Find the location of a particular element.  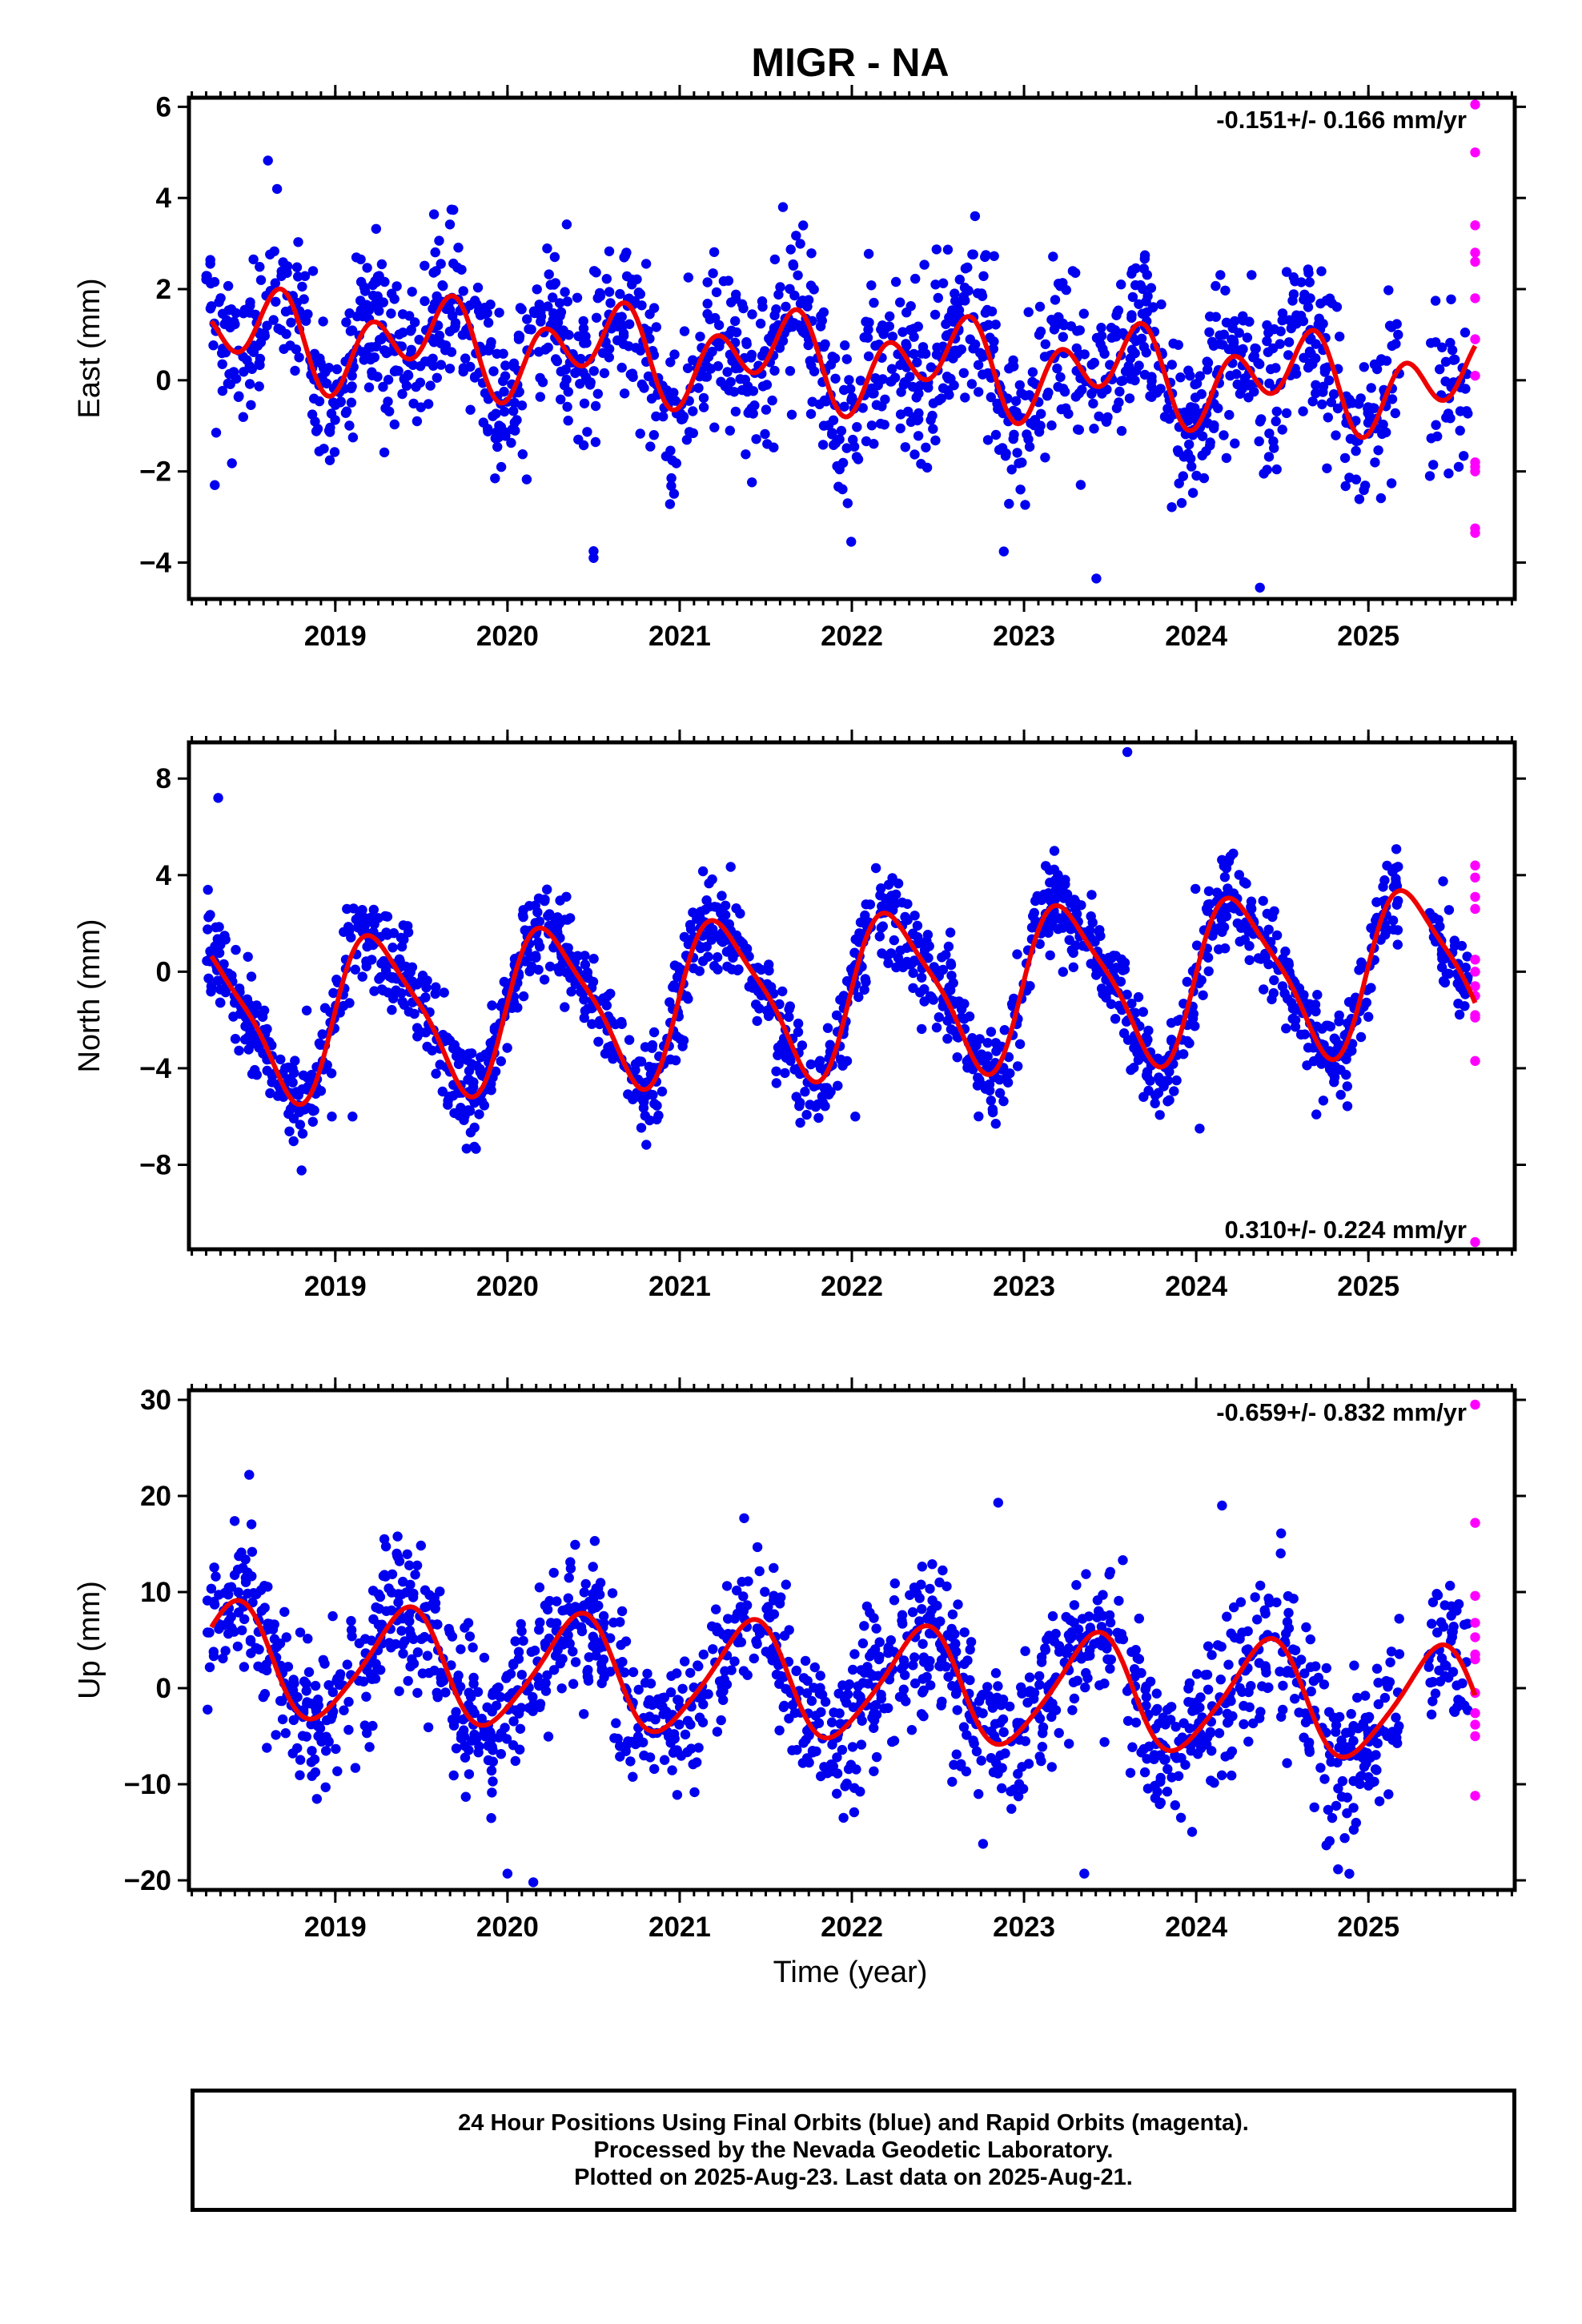

up-x-tick-label: 2022 is located at coordinates (852, 1927).